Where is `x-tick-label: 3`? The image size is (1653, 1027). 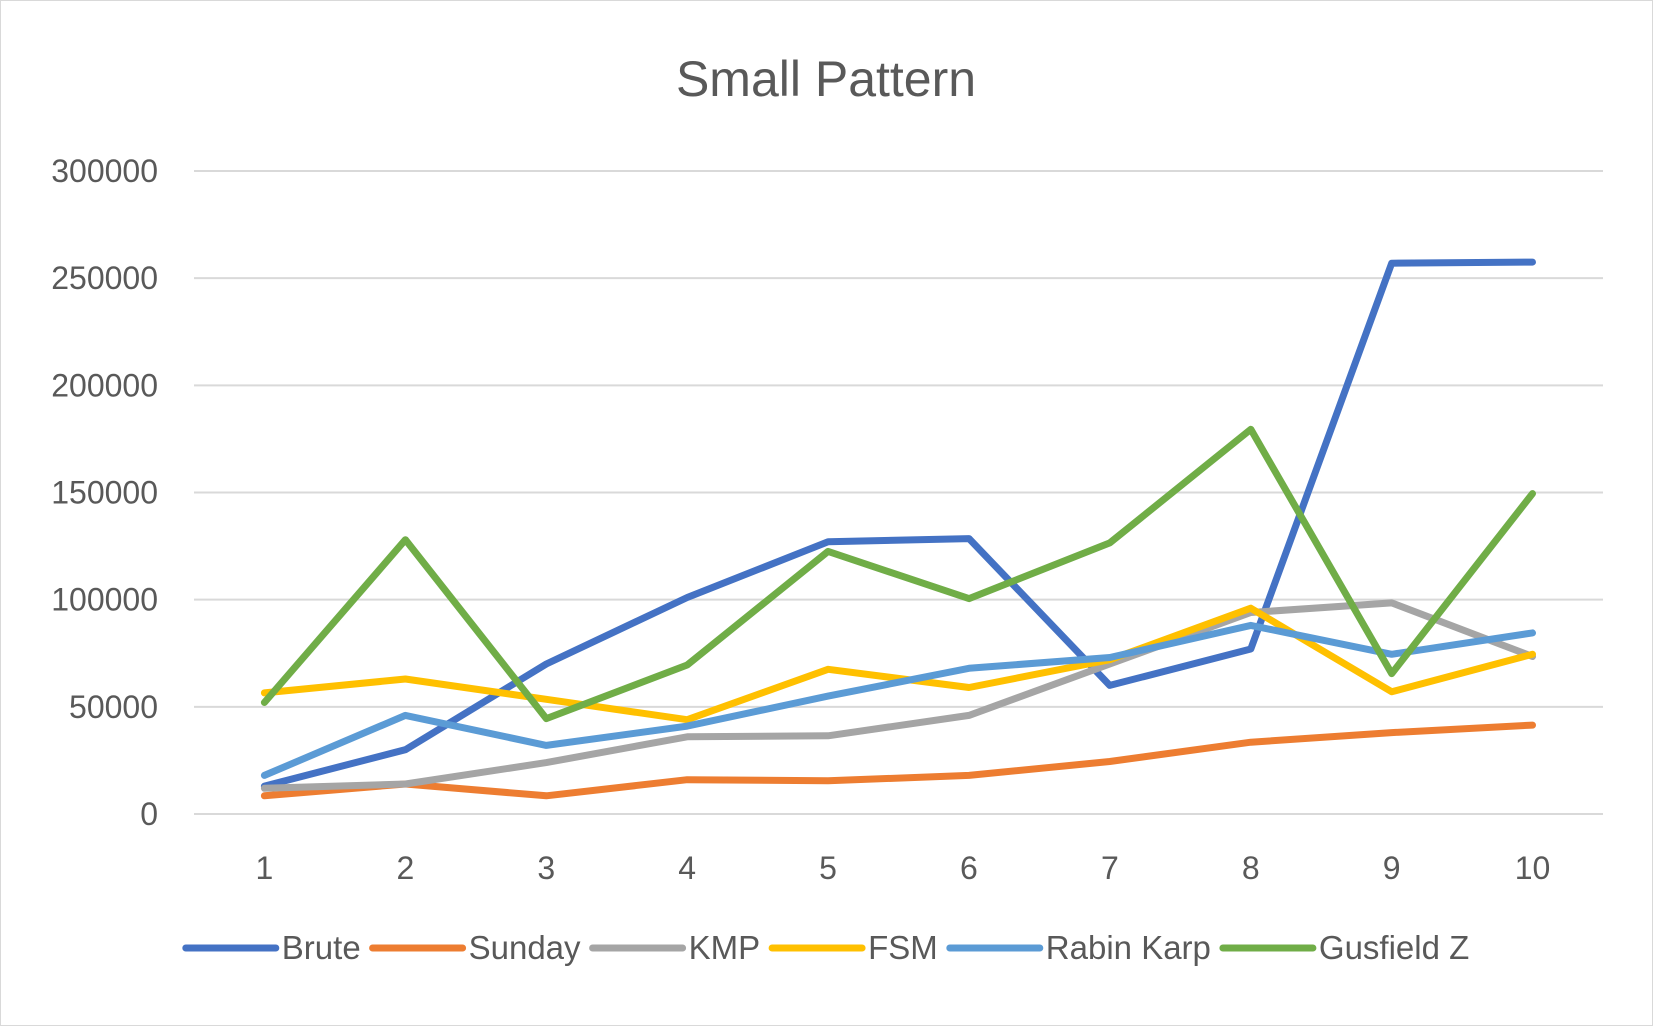
x-tick-label: 3 is located at coordinates (546, 868).